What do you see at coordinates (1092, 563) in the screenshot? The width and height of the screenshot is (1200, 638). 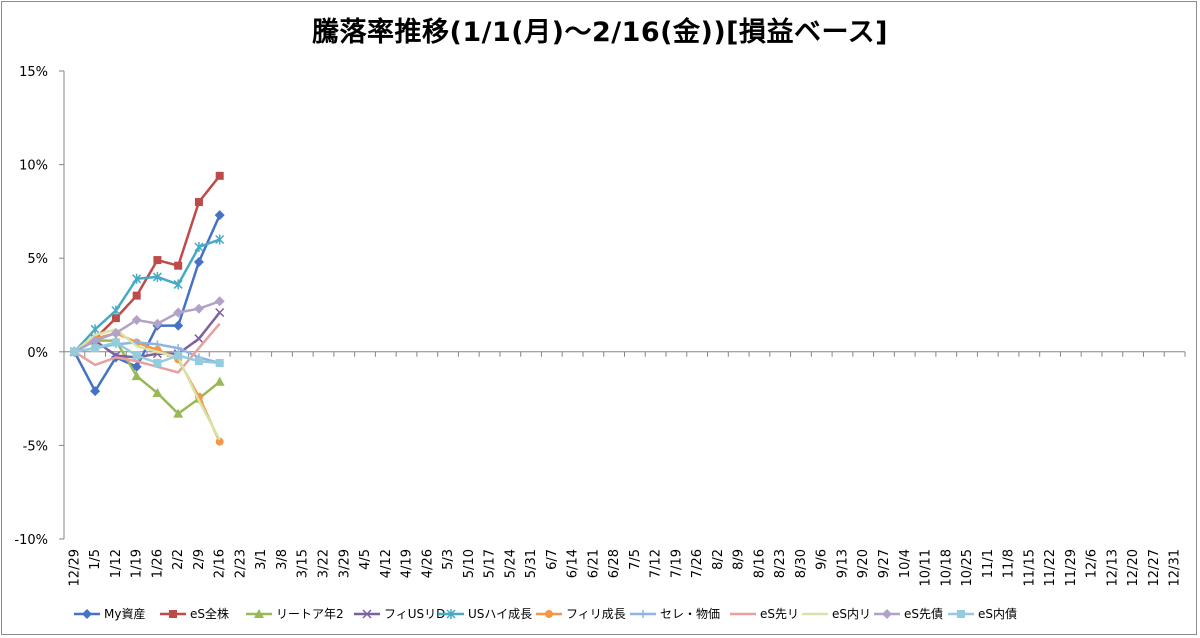 I see `x-tick-label: 12/6` at bounding box center [1092, 563].